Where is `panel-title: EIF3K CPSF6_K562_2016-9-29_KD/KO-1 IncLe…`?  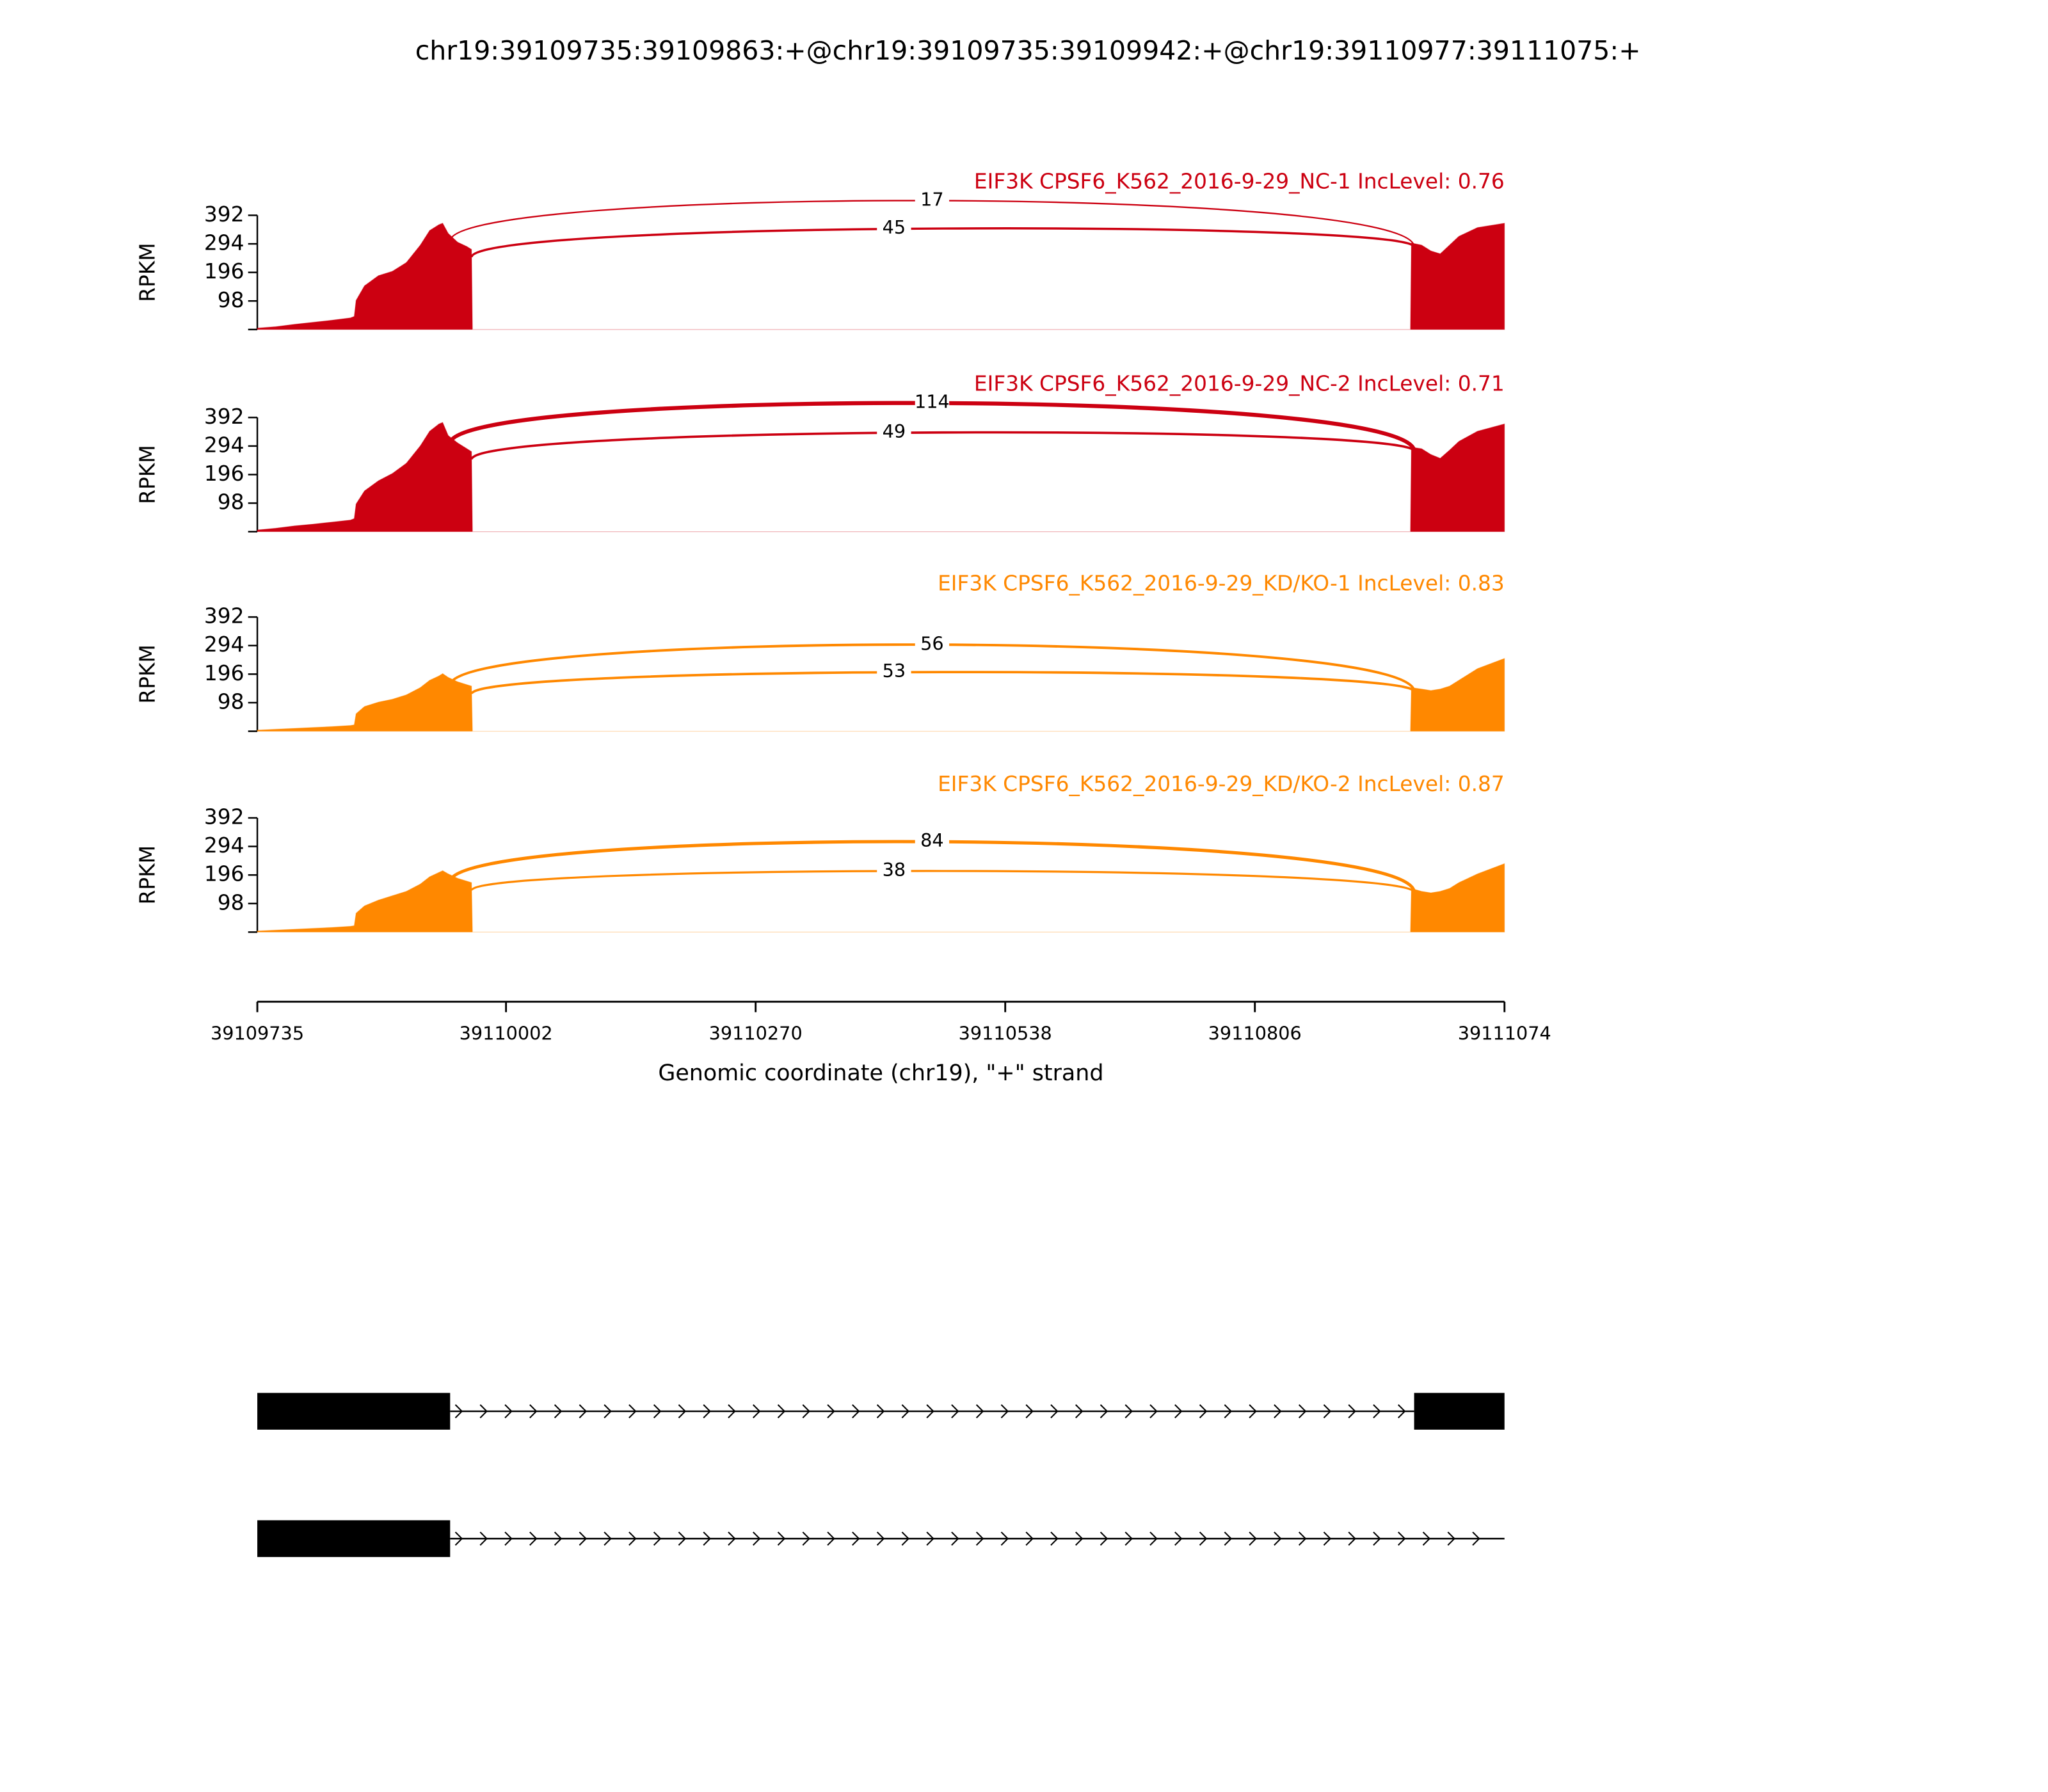 panel-title: EIF3K CPSF6_K562_2016-9-29_KD/KO-1 IncLe… is located at coordinates (1221, 583).